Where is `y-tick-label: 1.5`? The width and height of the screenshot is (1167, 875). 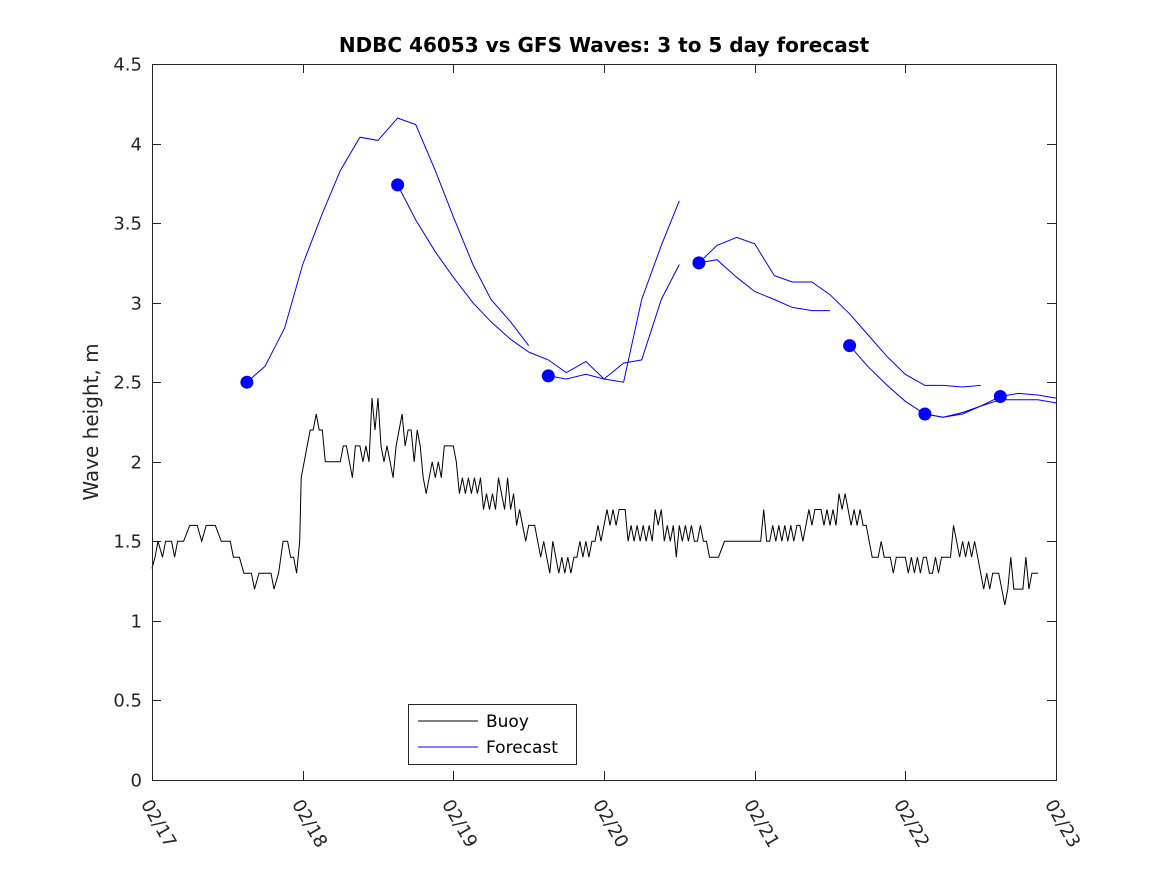 y-tick-label: 1.5 is located at coordinates (127, 542).